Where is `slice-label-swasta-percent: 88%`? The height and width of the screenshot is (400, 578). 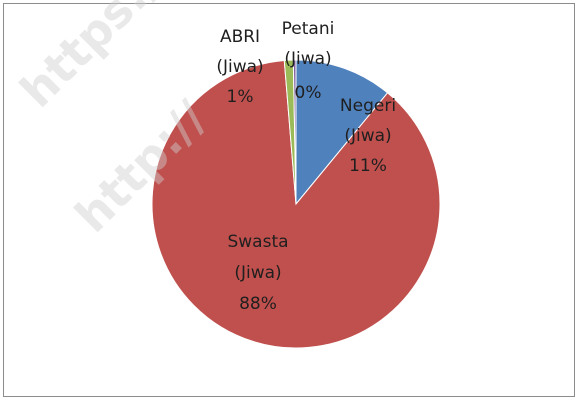 slice-label-swasta-percent: 88% is located at coordinates (258, 304).